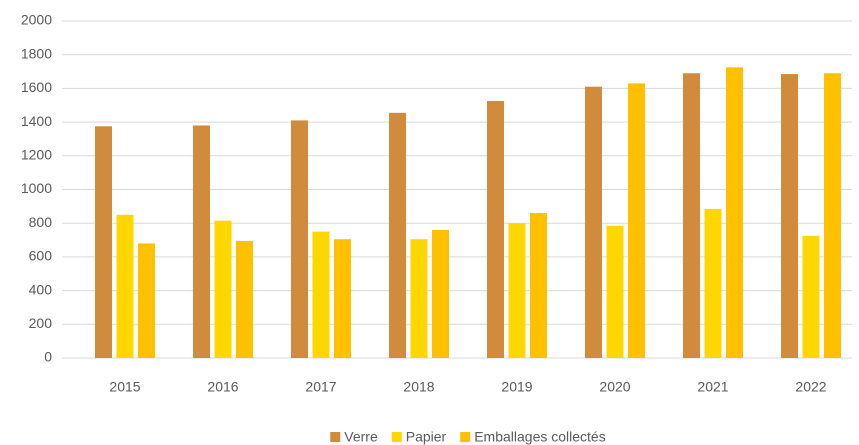  I want to click on y-tick-label: 1000, so click(36, 188).